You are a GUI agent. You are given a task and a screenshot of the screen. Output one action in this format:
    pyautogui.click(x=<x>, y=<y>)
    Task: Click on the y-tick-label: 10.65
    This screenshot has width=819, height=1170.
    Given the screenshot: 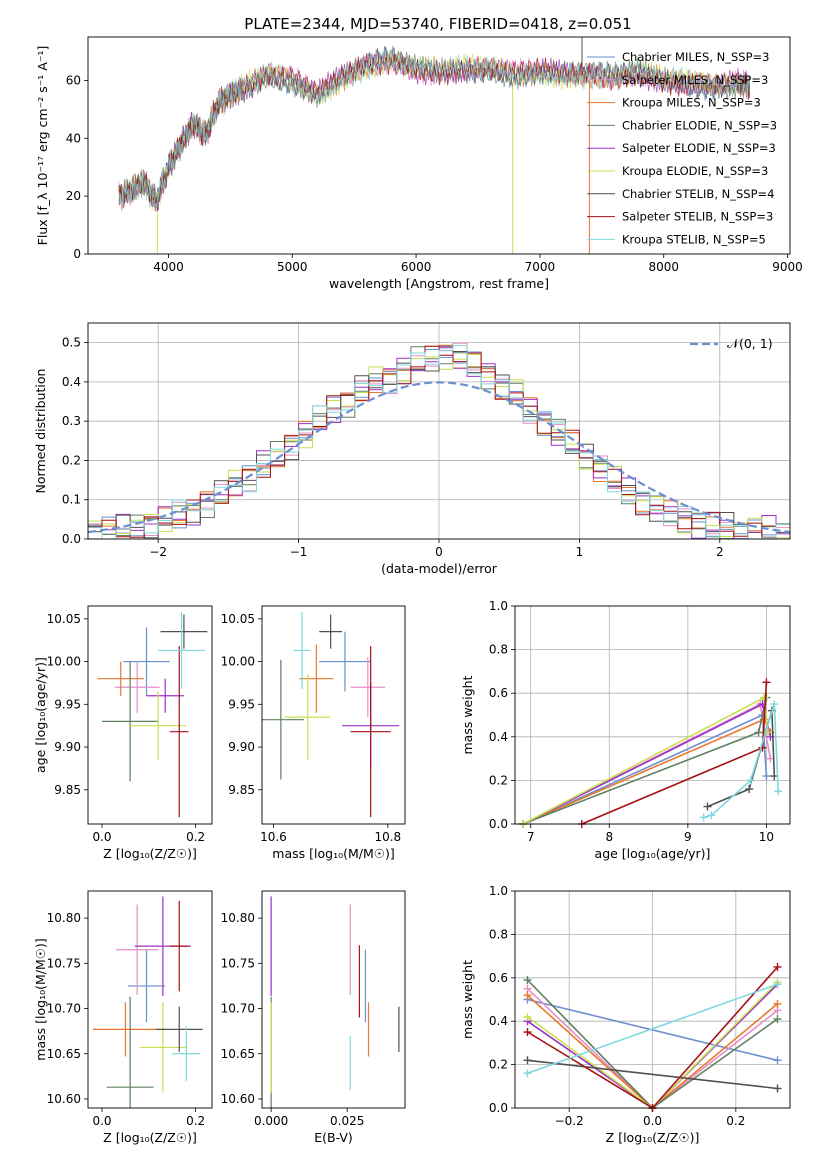 What is the action you would take?
    pyautogui.click(x=238, y=1054)
    